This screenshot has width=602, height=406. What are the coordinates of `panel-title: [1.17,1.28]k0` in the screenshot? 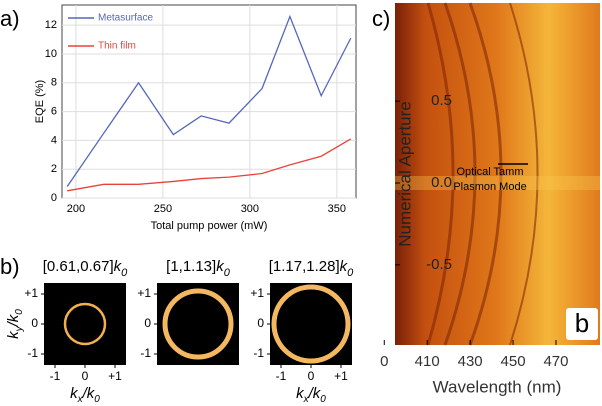 It's located at (311, 268).